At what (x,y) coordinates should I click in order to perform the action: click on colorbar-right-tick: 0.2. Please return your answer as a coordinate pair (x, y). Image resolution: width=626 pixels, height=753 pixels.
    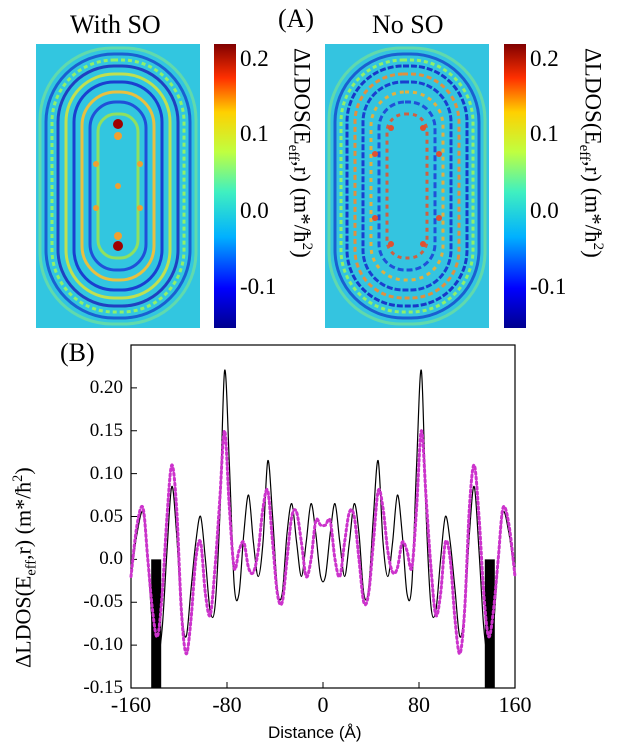
    Looking at the image, I should click on (544, 58).